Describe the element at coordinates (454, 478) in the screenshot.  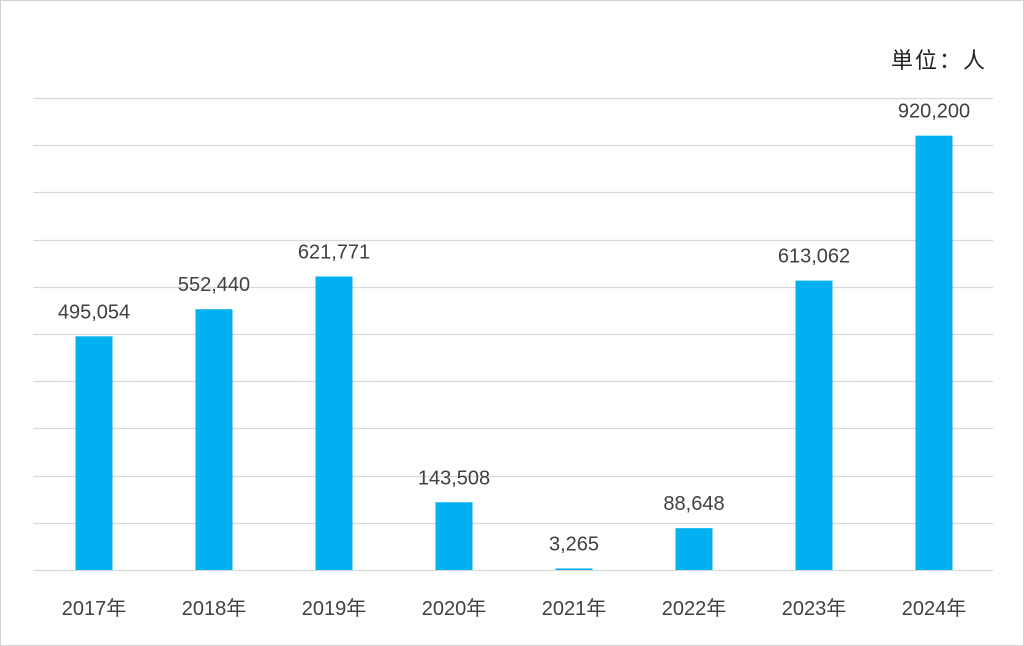
I see `data-label: 143,508` at that location.